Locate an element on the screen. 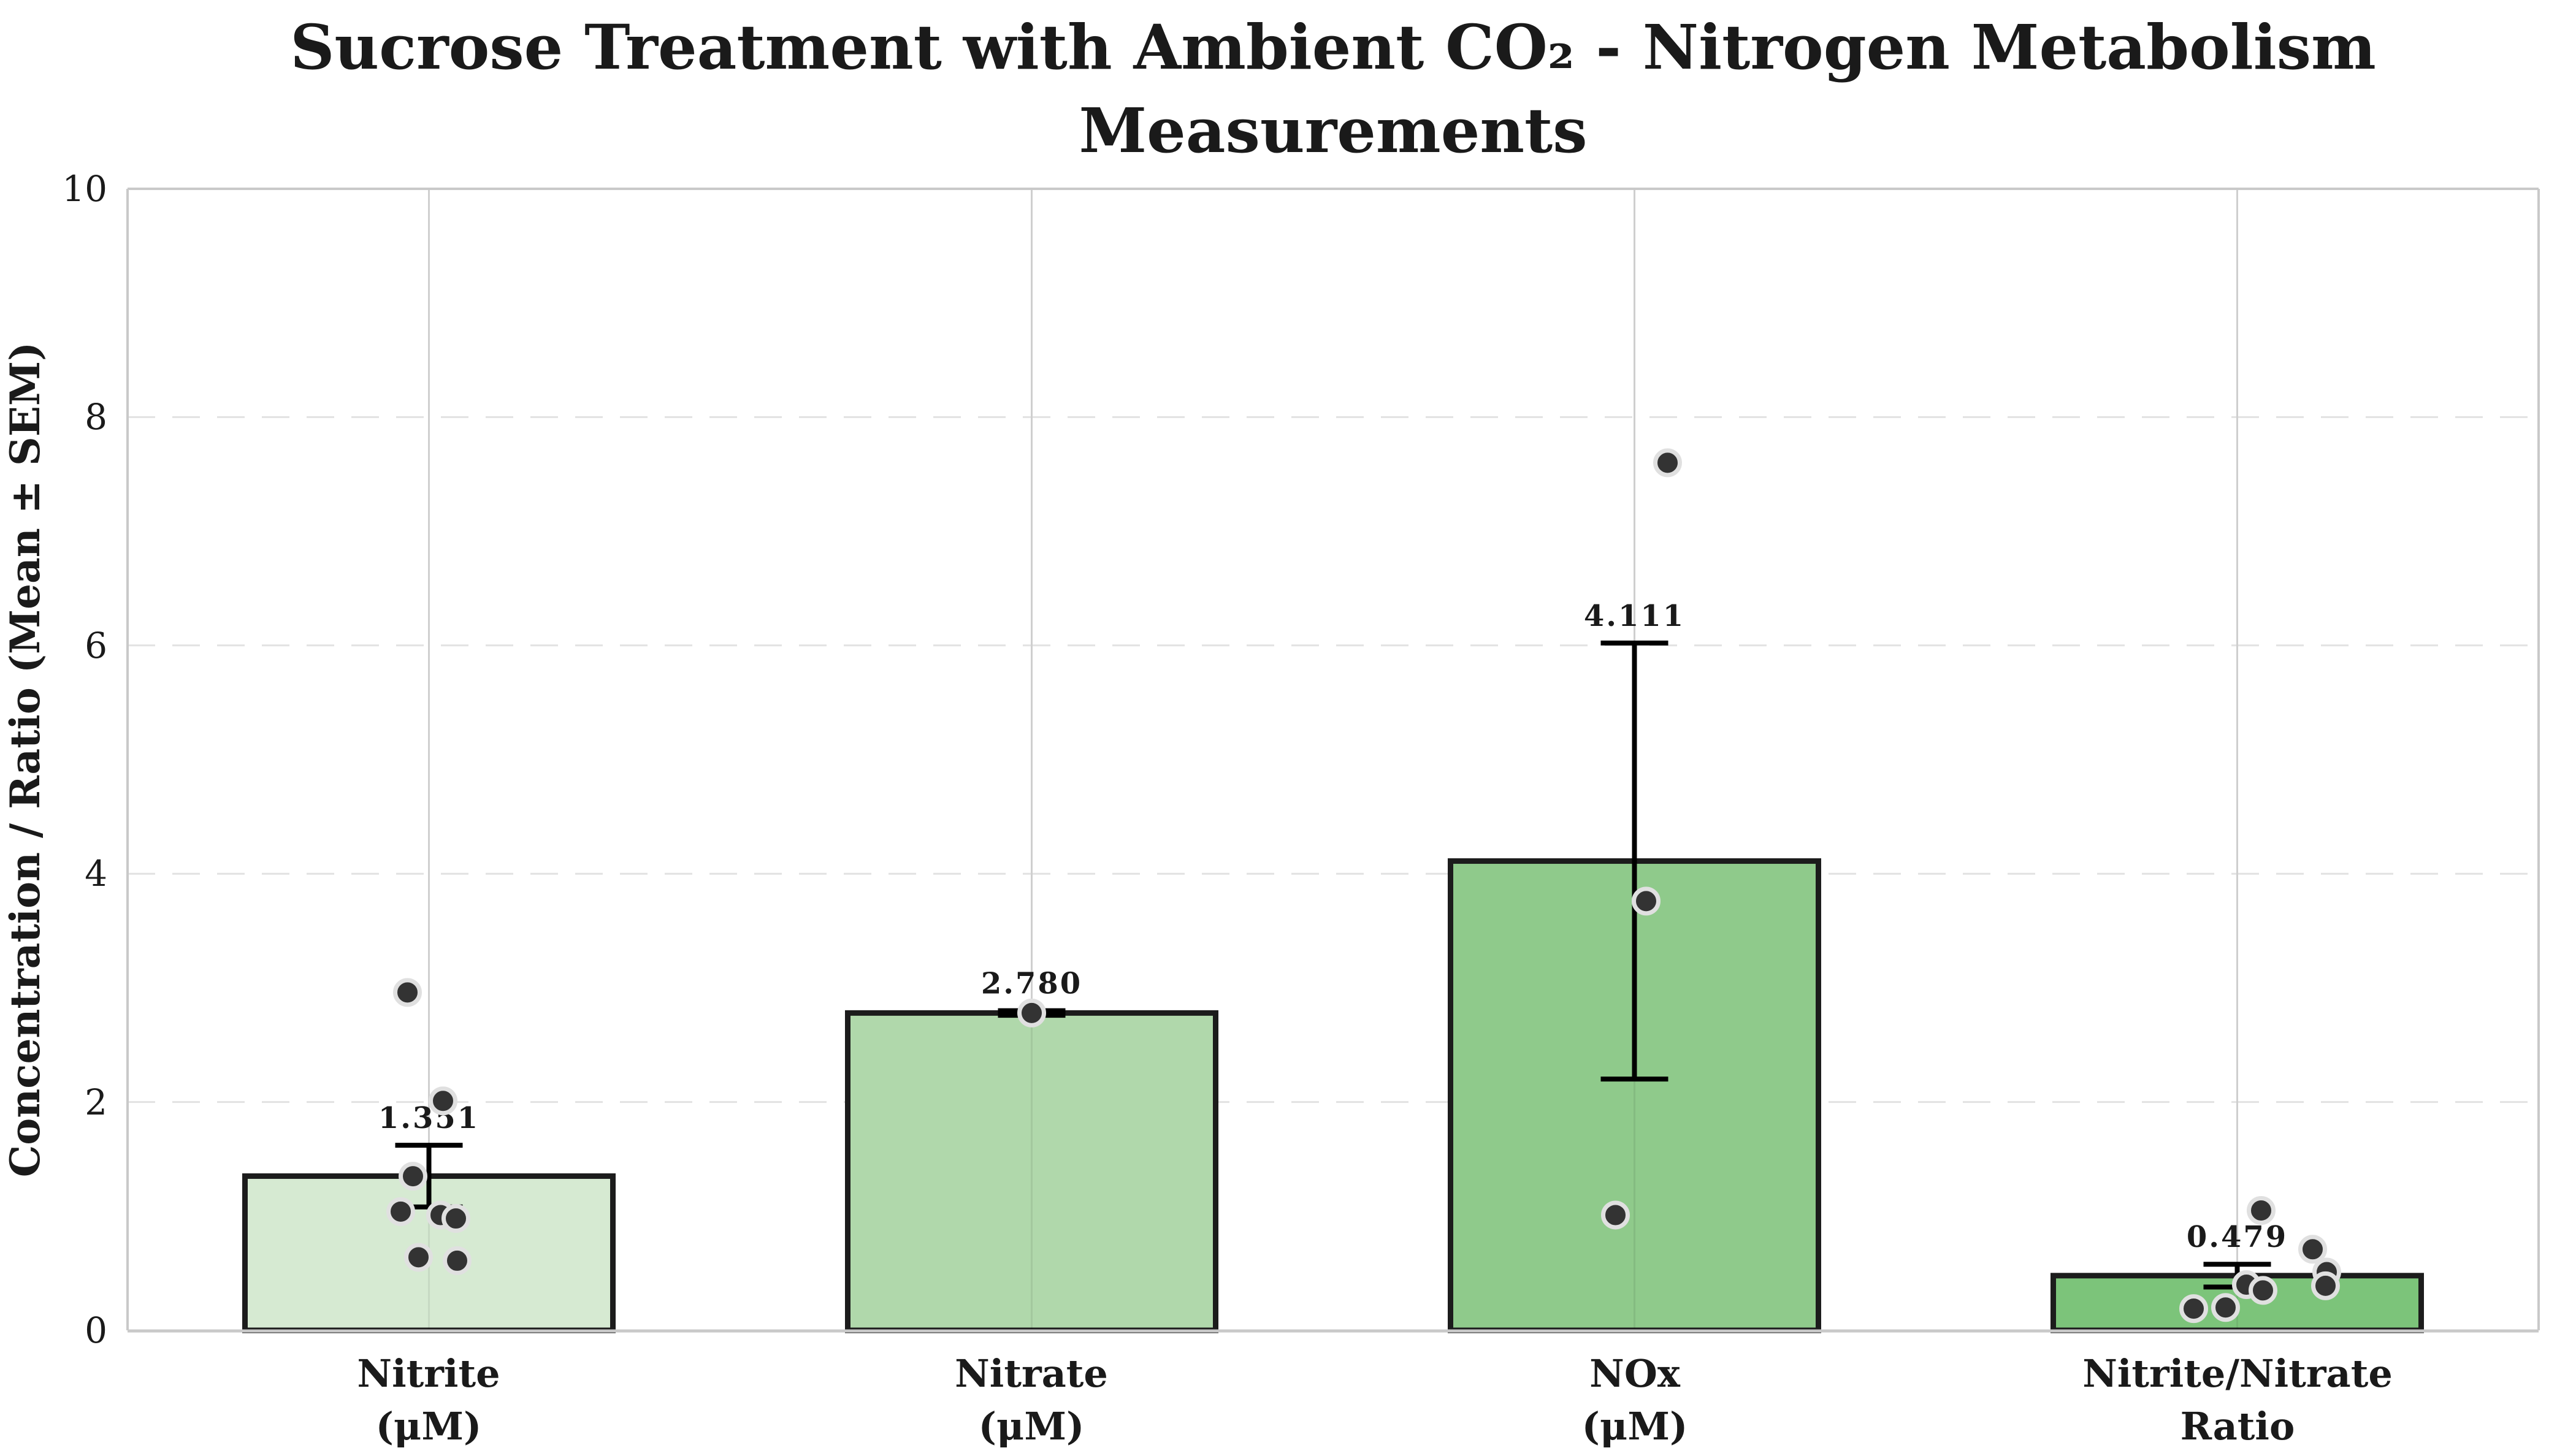 The height and width of the screenshot is (1456, 2557). x-label-nitrate-line2: (μM) is located at coordinates (1032, 1426).